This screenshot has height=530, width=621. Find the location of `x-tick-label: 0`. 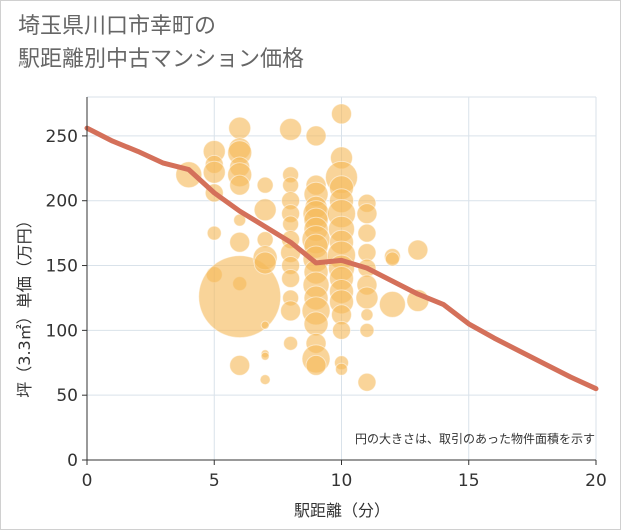

x-tick-label: 0 is located at coordinates (87, 481).